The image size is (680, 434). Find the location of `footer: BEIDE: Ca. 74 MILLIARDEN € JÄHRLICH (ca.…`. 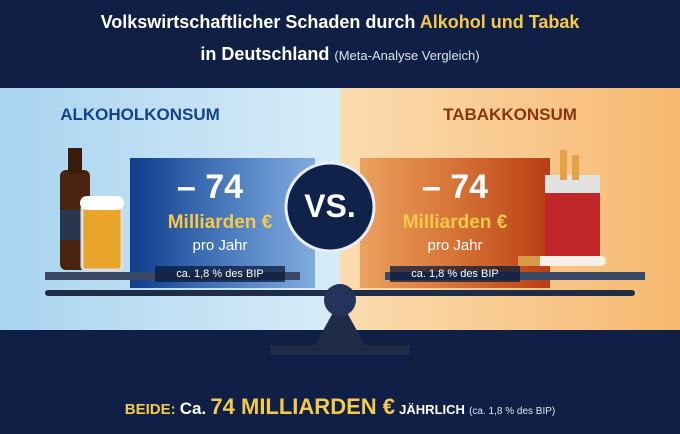

footer: BEIDE: Ca. 74 MILLIARDEN € JÄHRLICH (ca.… is located at coordinates (340, 407).